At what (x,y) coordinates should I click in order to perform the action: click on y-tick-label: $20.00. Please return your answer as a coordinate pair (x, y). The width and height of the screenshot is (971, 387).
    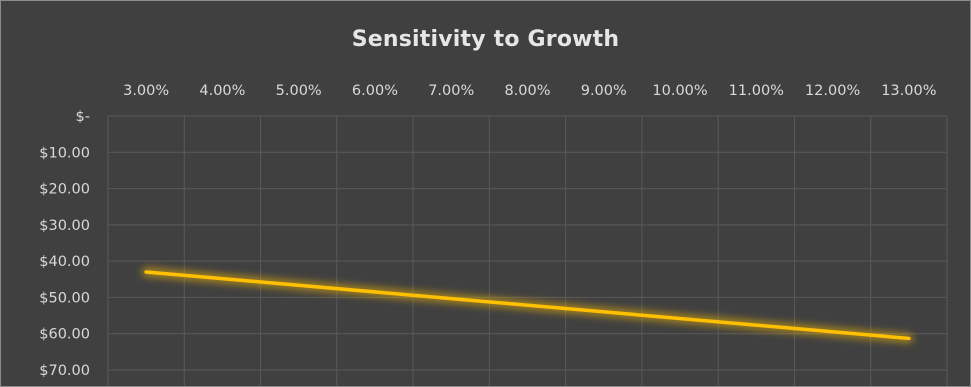
    Looking at the image, I should click on (64, 190).